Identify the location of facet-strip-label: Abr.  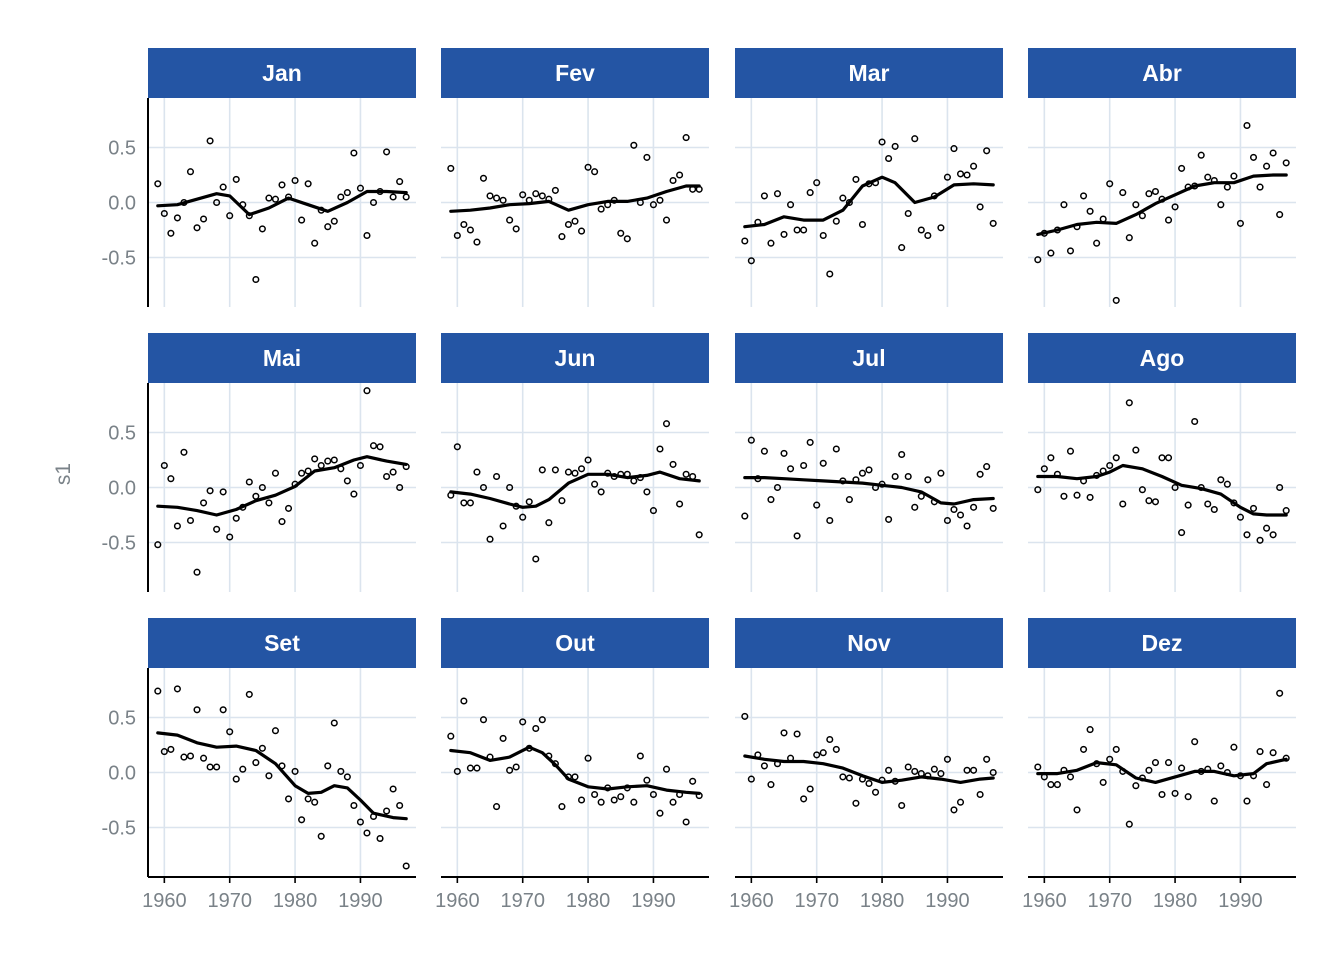
(1162, 73).